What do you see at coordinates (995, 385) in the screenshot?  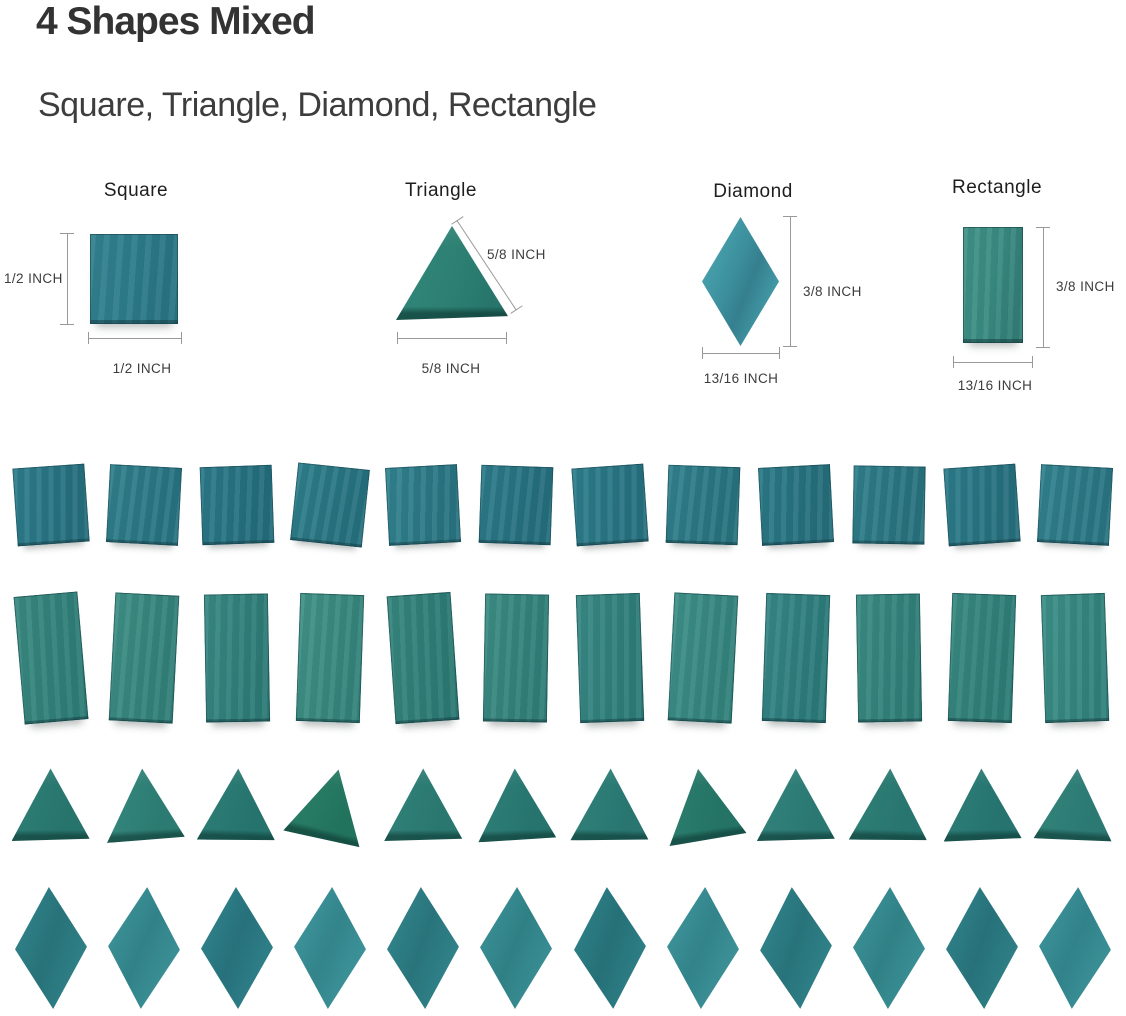 I see `rectangle-width-dimension-text: 13/16 INCH` at bounding box center [995, 385].